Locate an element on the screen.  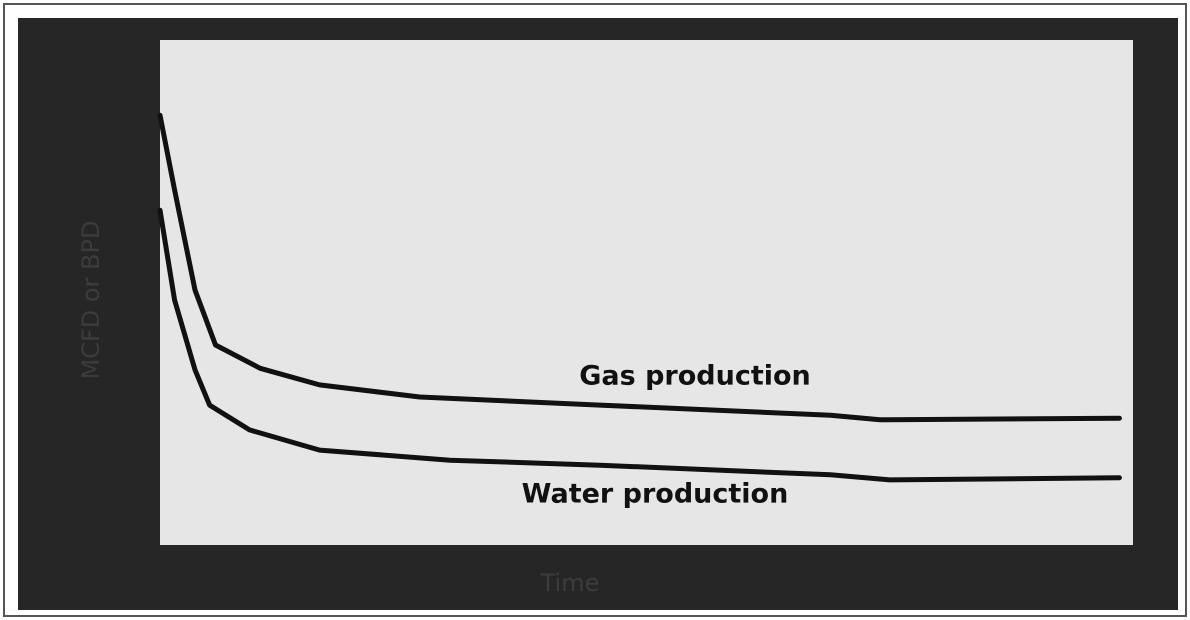
x-axis-label: Time is located at coordinates (570, 583).